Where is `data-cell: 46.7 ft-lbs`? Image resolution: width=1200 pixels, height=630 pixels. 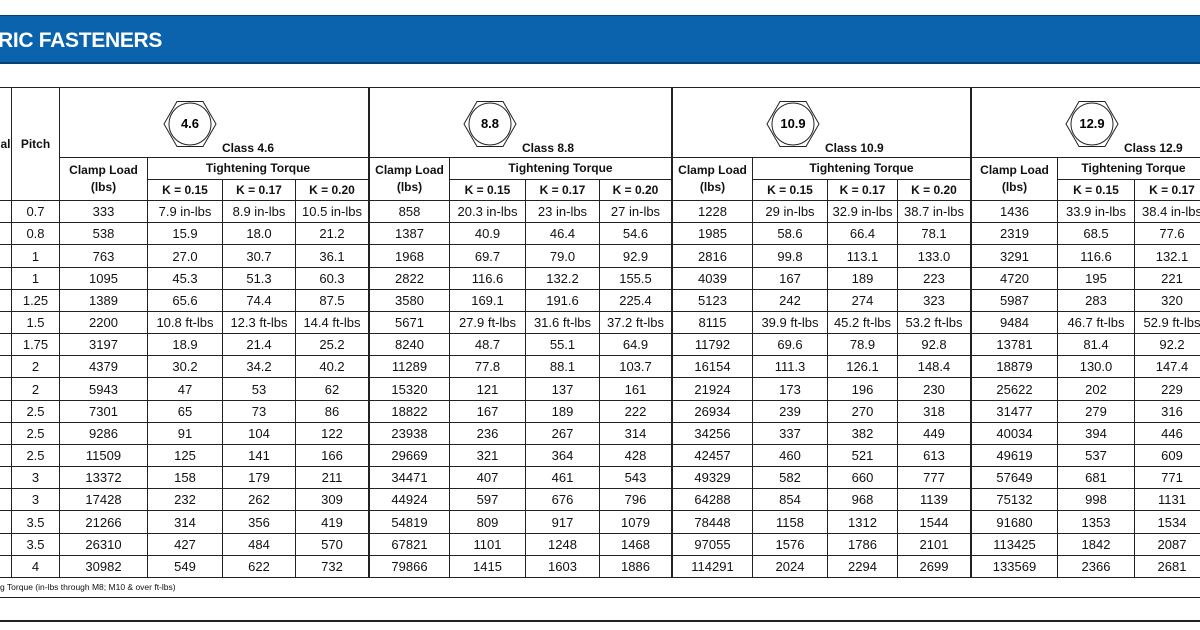
data-cell: 46.7 ft-lbs is located at coordinates (1096, 323).